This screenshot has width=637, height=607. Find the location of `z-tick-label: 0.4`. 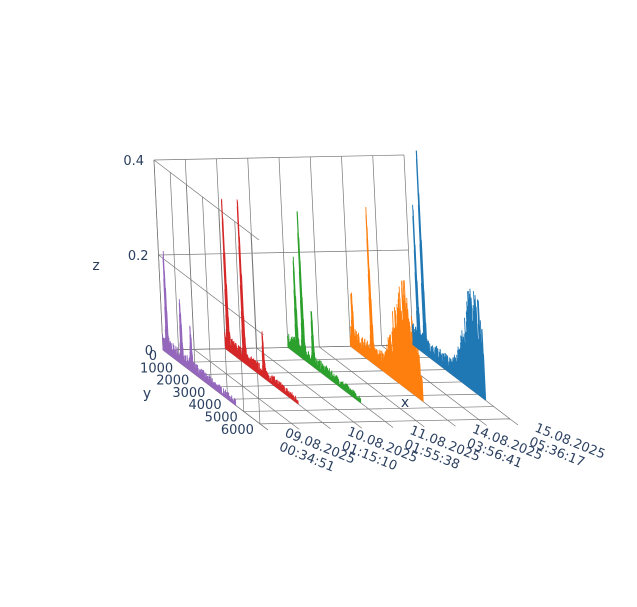

z-tick-label: 0.4 is located at coordinates (133, 161).